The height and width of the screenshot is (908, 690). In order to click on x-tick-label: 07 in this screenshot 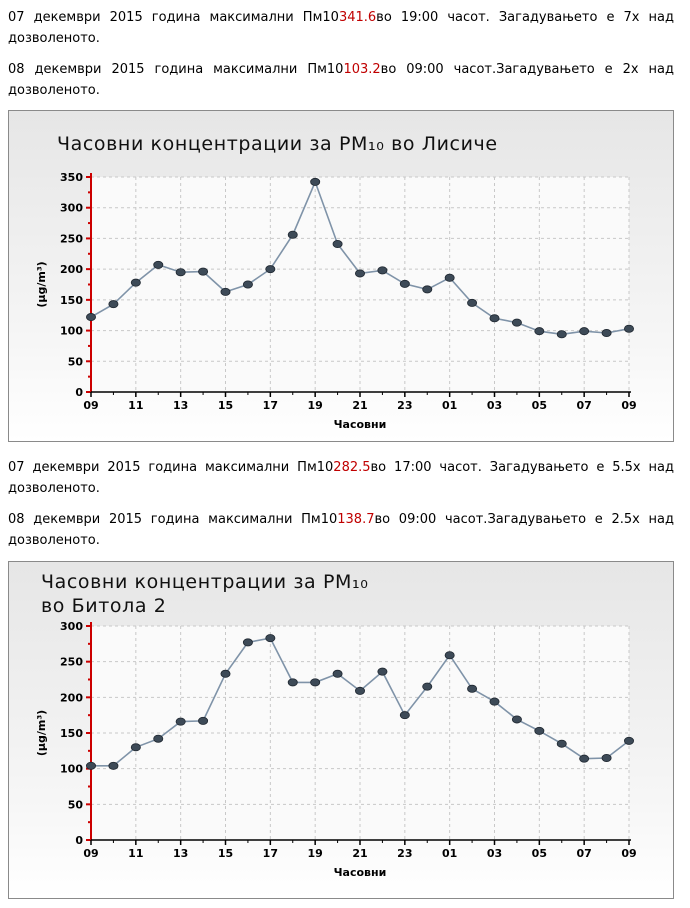, I will do `click(584, 405)`.